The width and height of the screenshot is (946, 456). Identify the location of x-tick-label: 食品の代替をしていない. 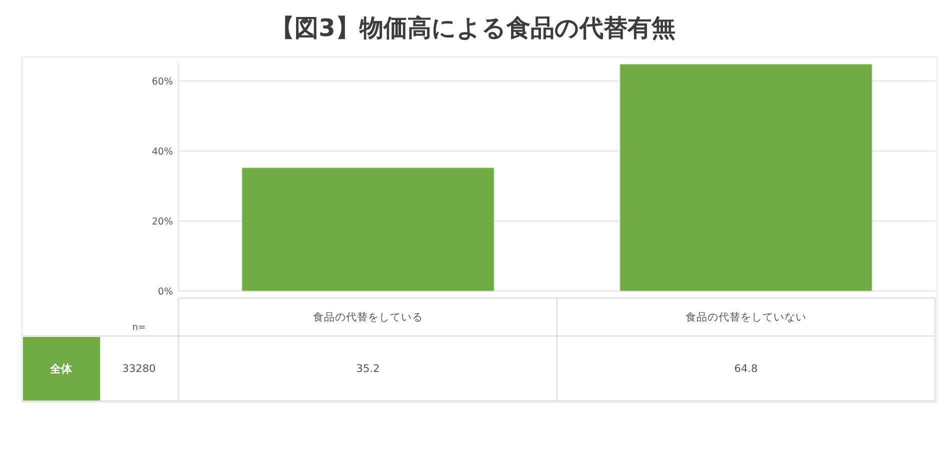
(746, 317).